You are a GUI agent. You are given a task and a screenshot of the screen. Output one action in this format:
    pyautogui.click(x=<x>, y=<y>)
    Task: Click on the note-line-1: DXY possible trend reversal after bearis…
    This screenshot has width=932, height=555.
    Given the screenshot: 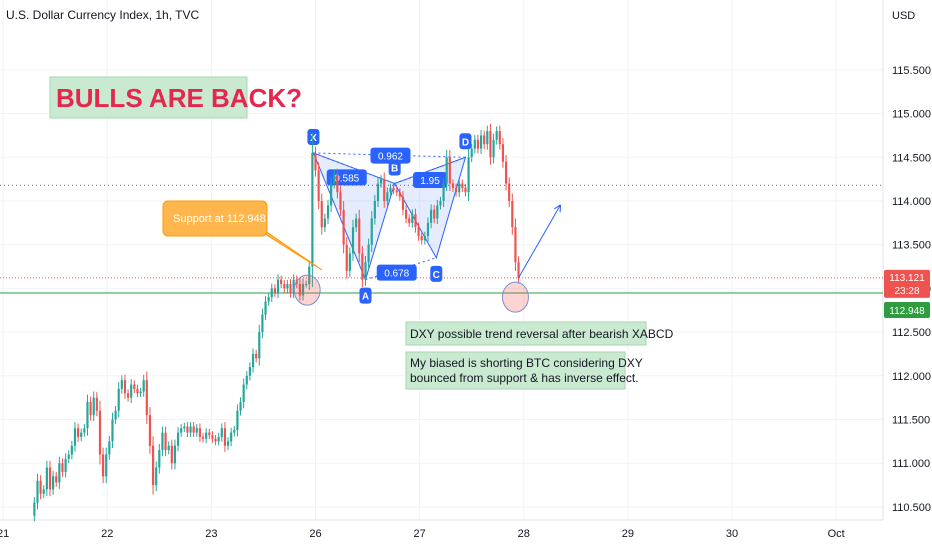 What is the action you would take?
    pyautogui.click(x=542, y=334)
    